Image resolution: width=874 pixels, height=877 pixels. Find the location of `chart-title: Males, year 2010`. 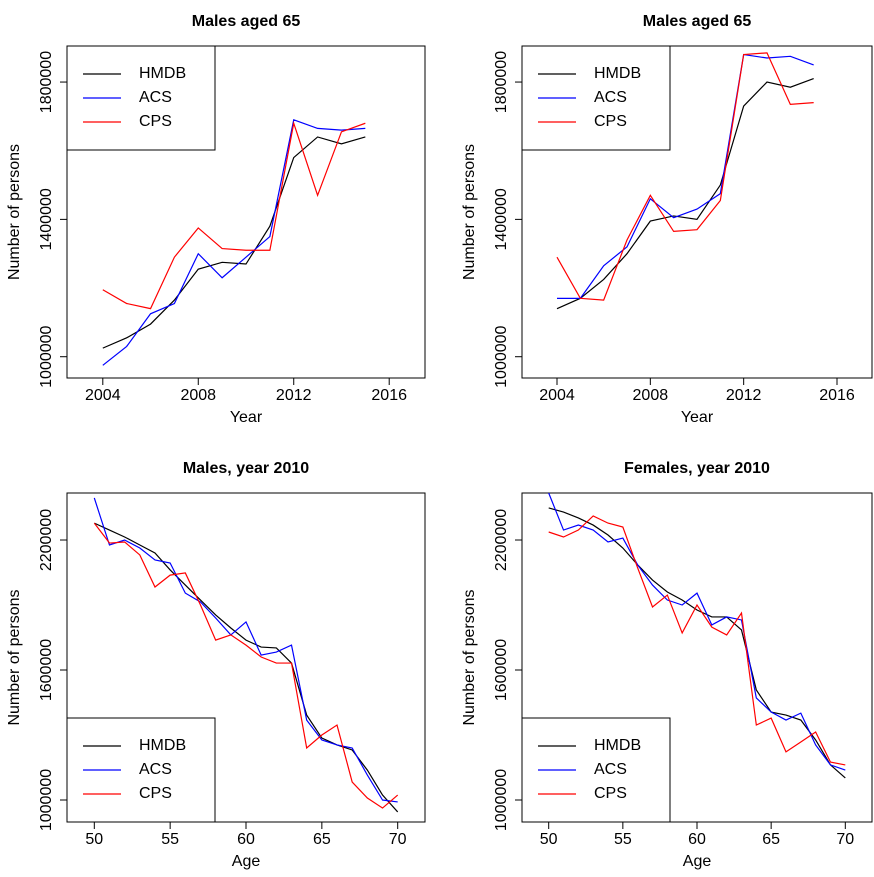

chart-title: Males, year 2010 is located at coordinates (246, 468).